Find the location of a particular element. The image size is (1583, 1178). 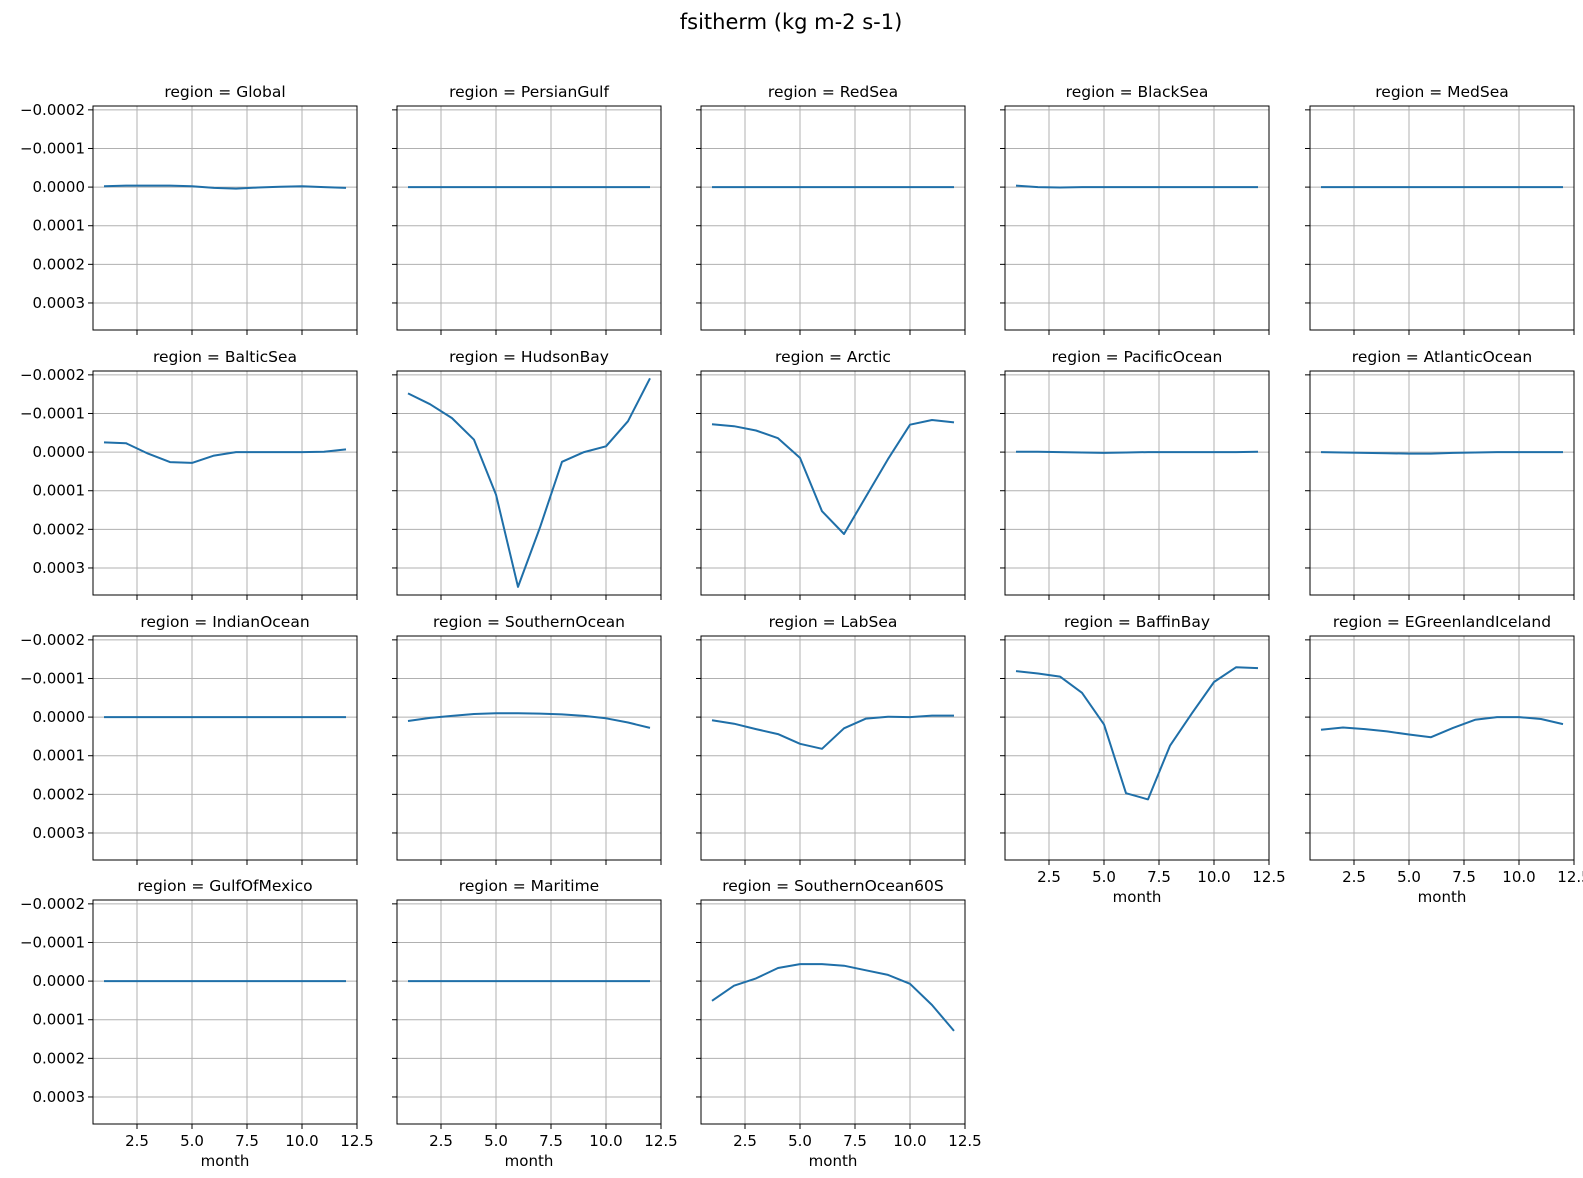

panel-title: region = Maritime is located at coordinates (529, 886).